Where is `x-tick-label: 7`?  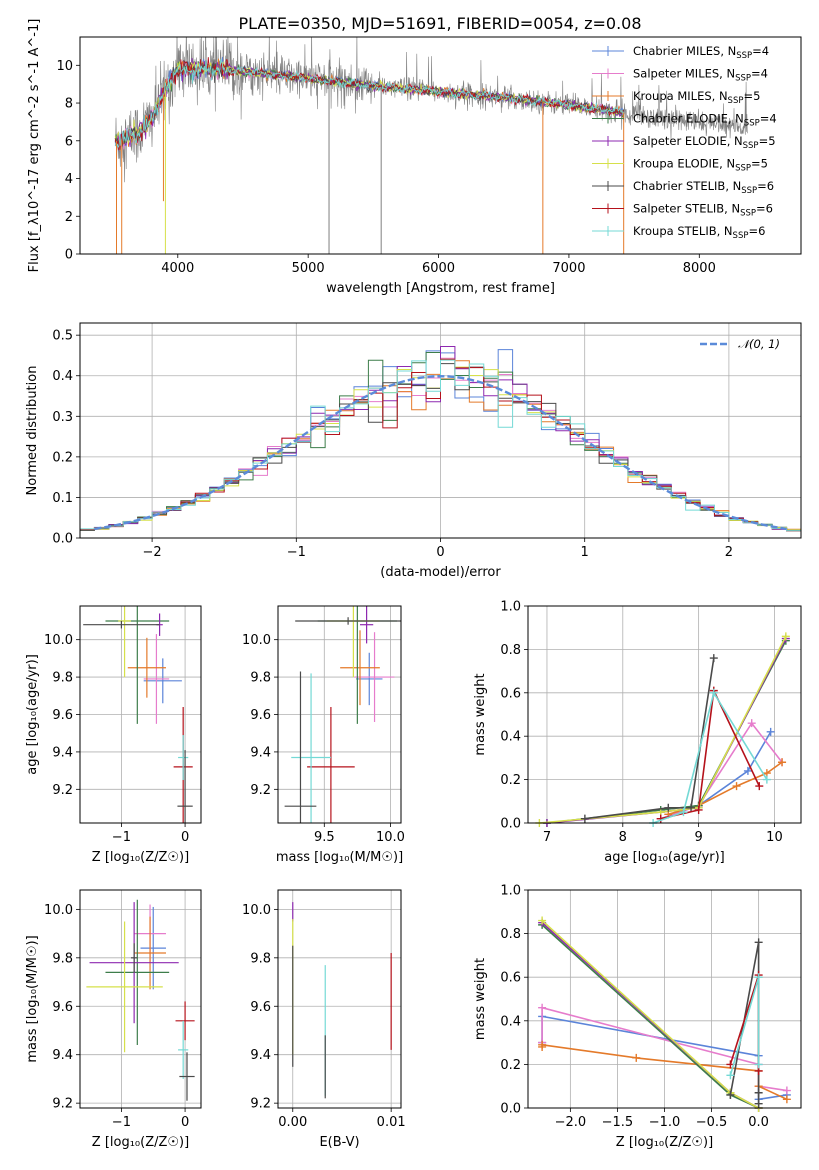 x-tick-label: 7 is located at coordinates (547, 837).